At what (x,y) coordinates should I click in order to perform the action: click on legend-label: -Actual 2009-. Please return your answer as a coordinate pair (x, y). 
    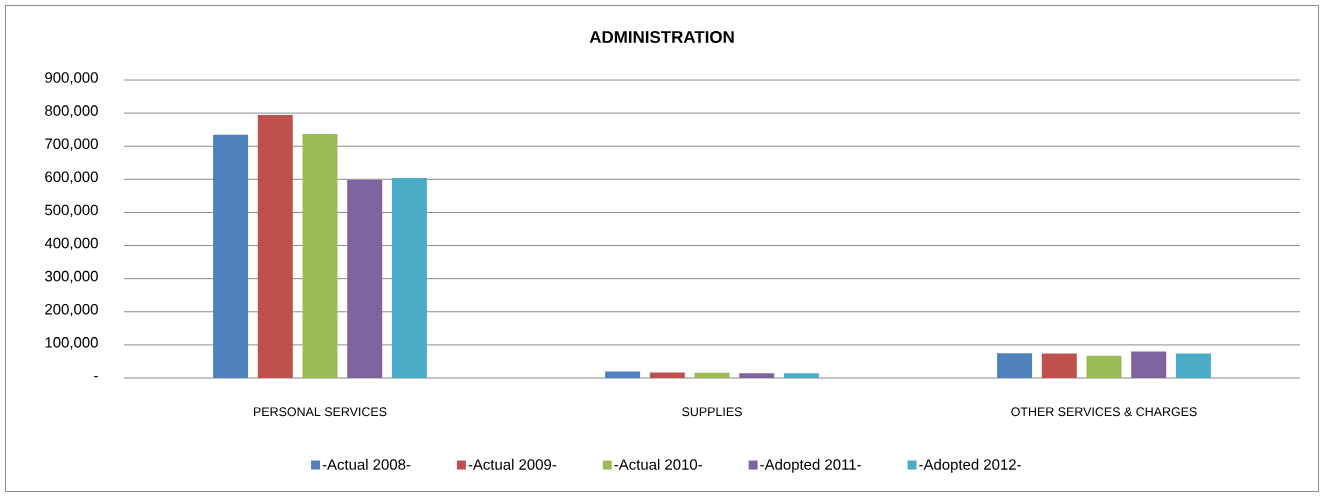
    Looking at the image, I should click on (512, 464).